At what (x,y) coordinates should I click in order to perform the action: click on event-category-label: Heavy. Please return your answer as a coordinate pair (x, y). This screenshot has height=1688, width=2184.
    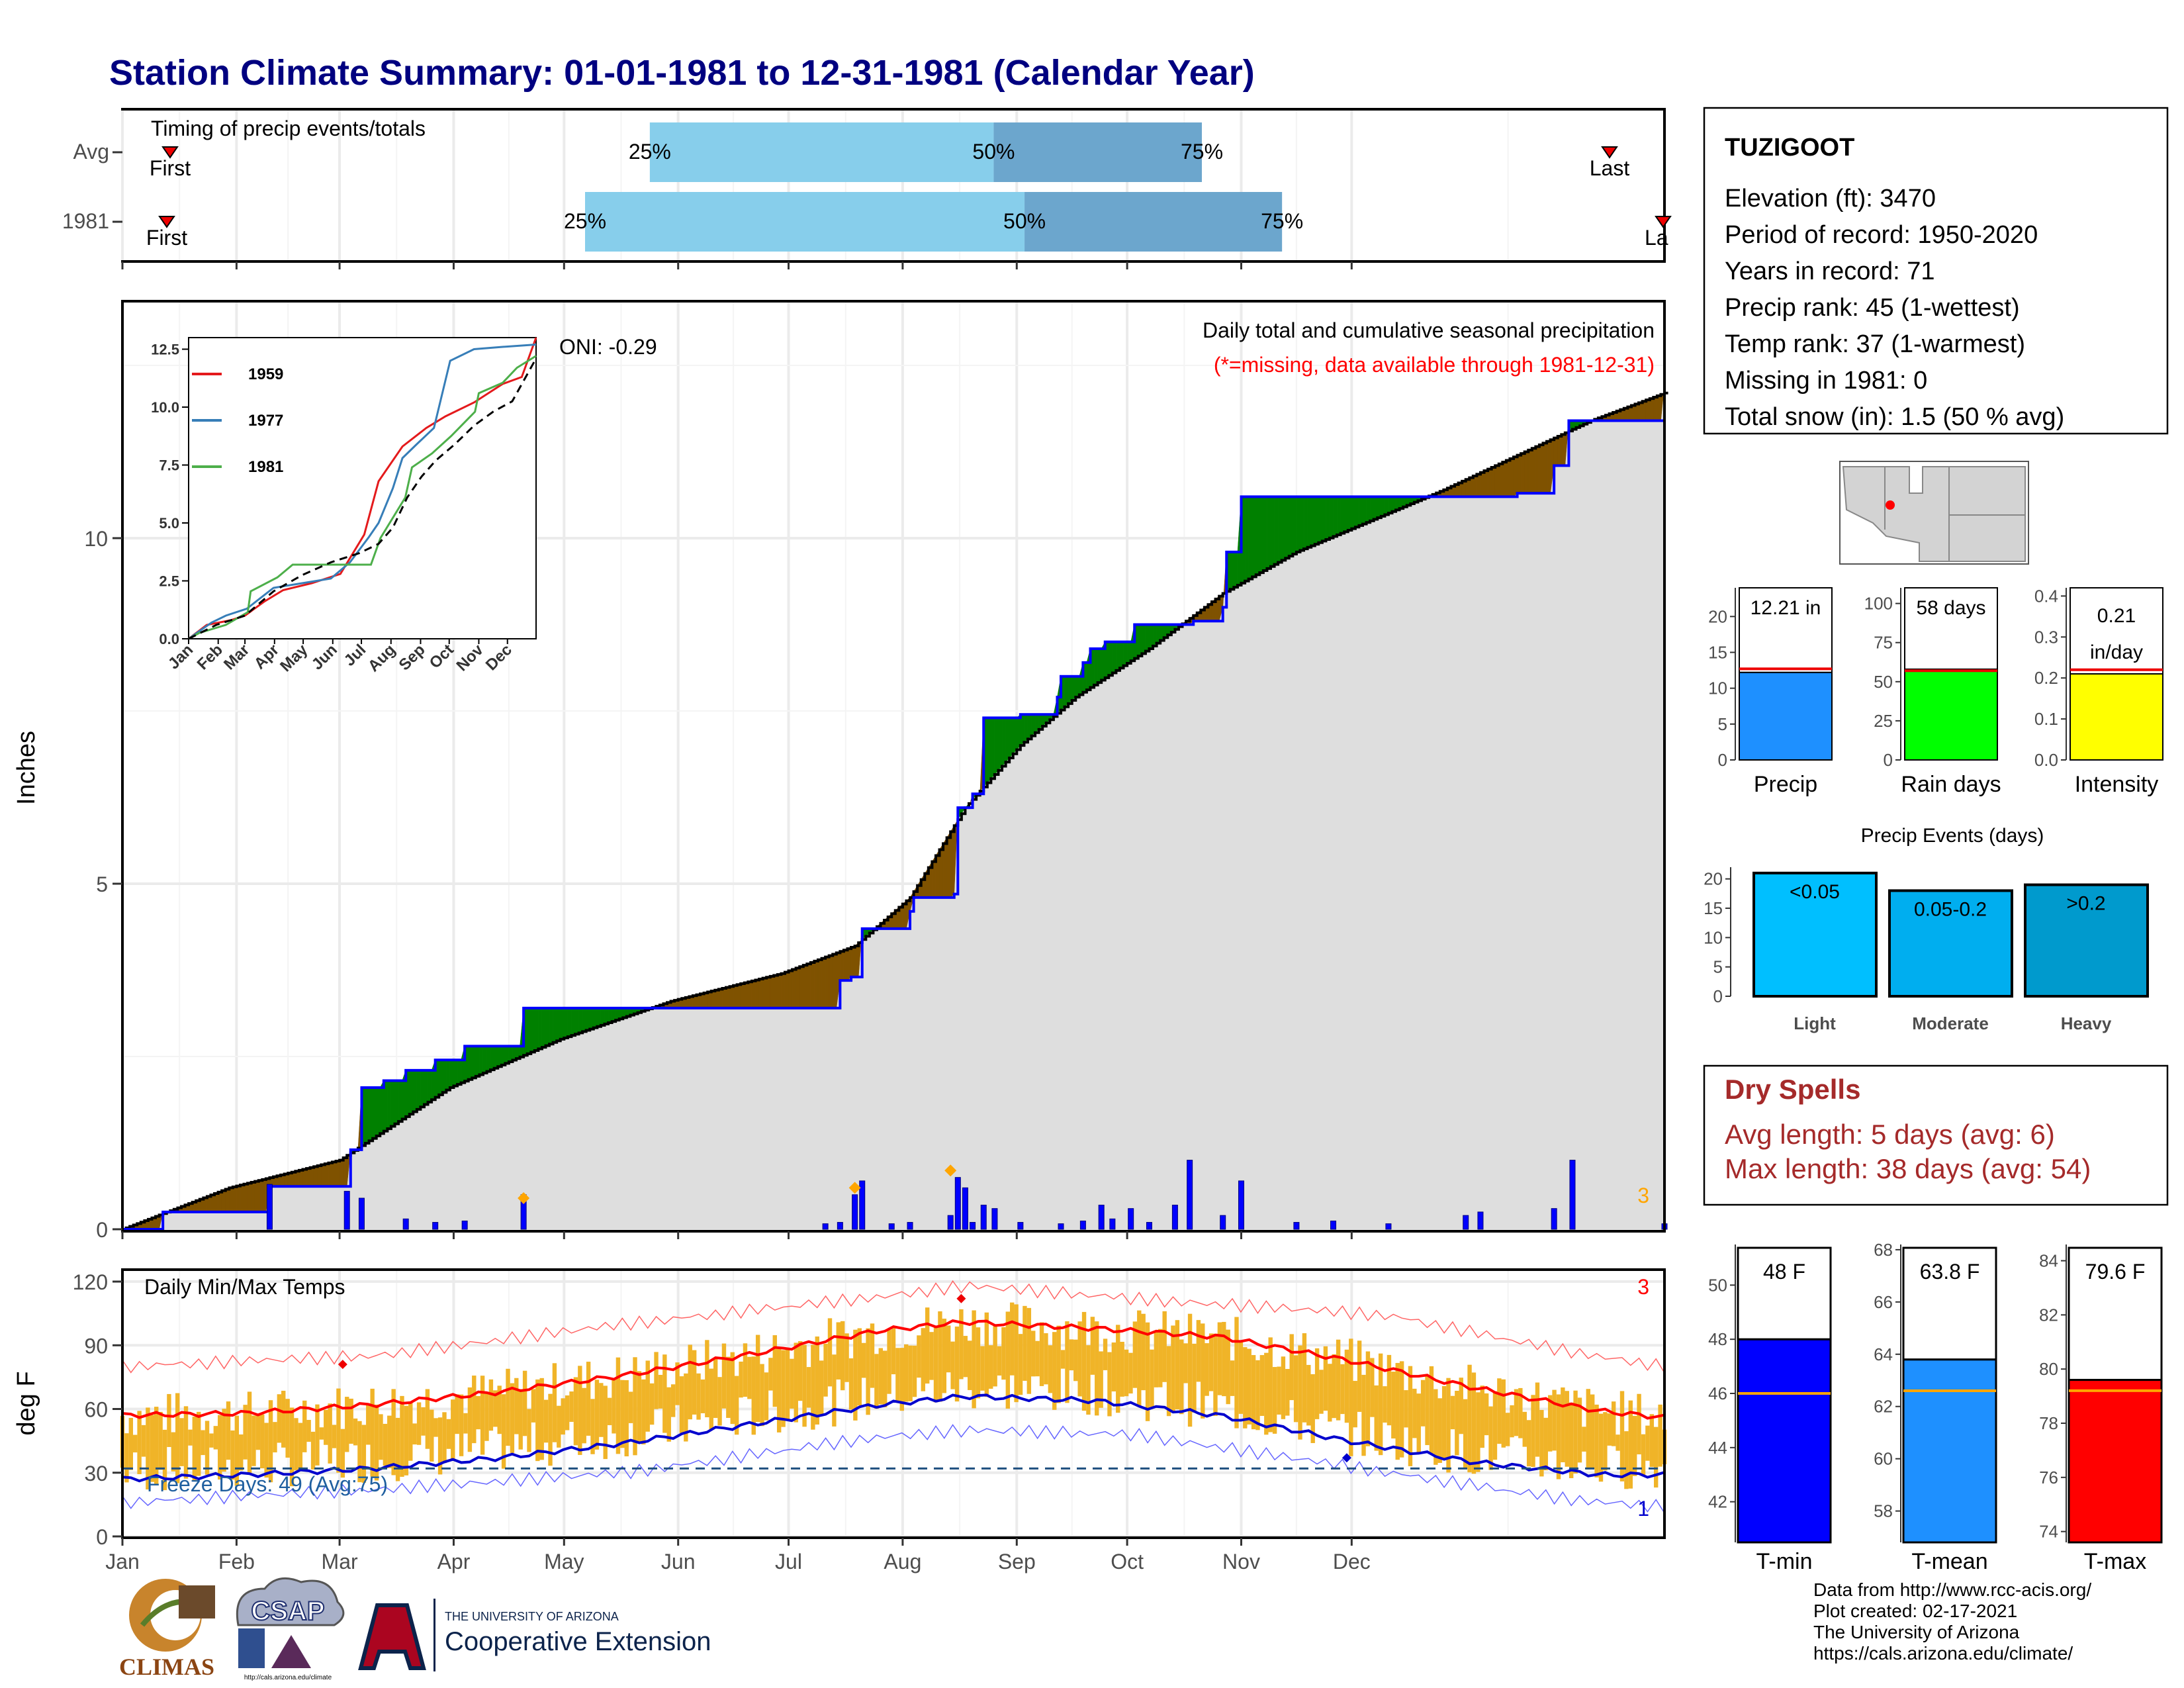
    Looking at the image, I should click on (2086, 1023).